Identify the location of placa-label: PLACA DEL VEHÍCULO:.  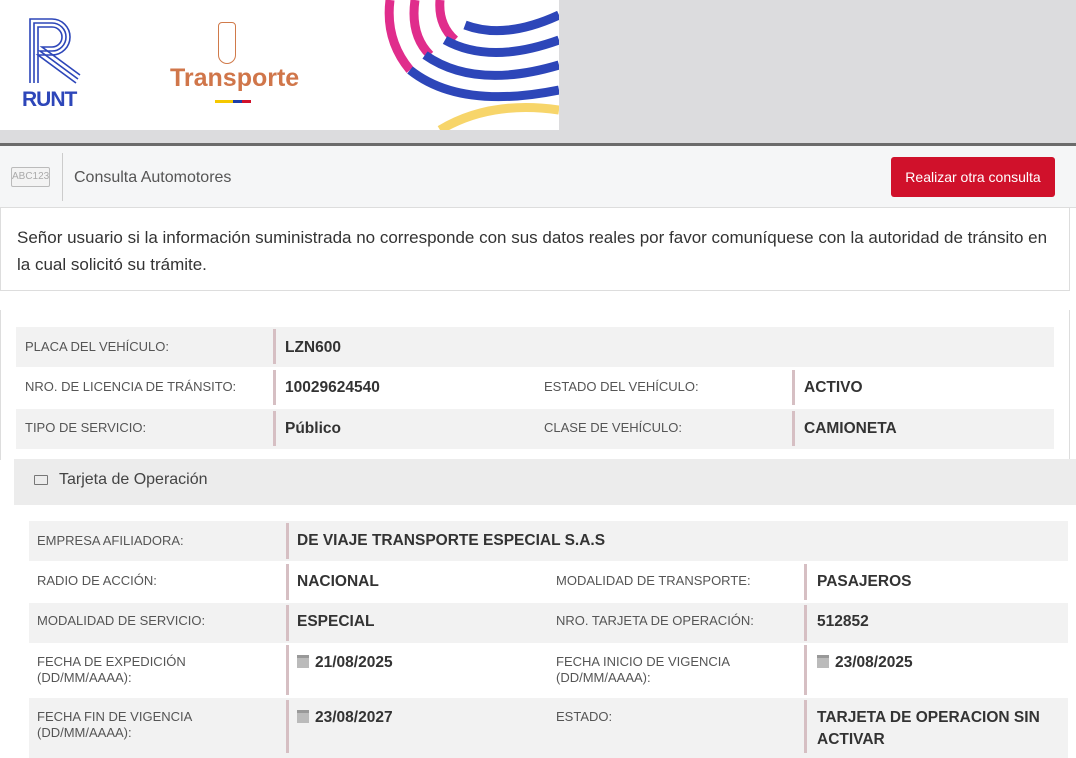
(97, 346).